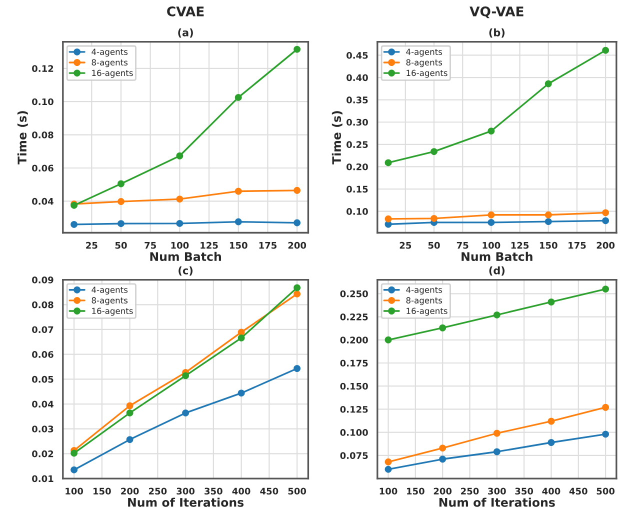  Describe the element at coordinates (43, 454) in the screenshot. I see `y-tick-label: 0.02` at that location.